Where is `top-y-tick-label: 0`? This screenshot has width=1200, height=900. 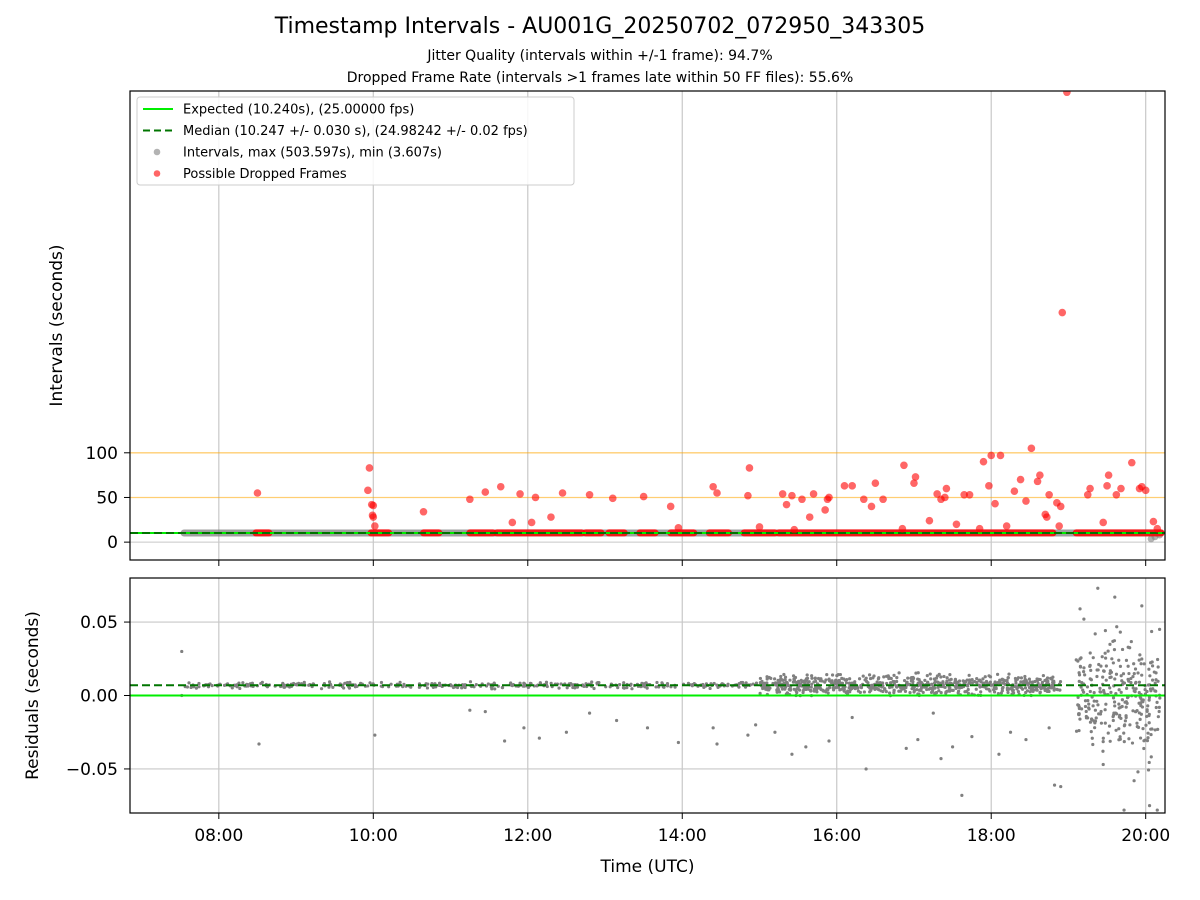
top-y-tick-label: 0 is located at coordinates (112, 543).